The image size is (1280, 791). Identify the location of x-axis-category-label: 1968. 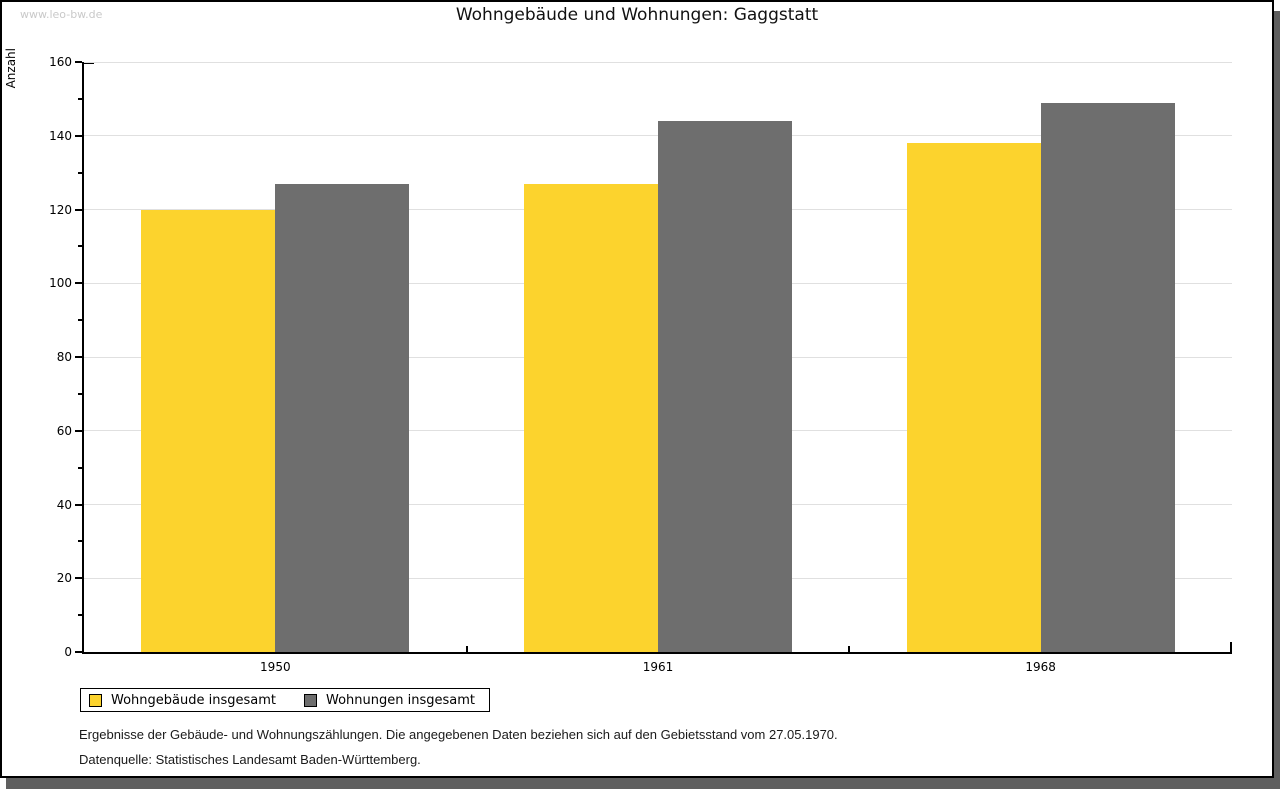
(1040, 667).